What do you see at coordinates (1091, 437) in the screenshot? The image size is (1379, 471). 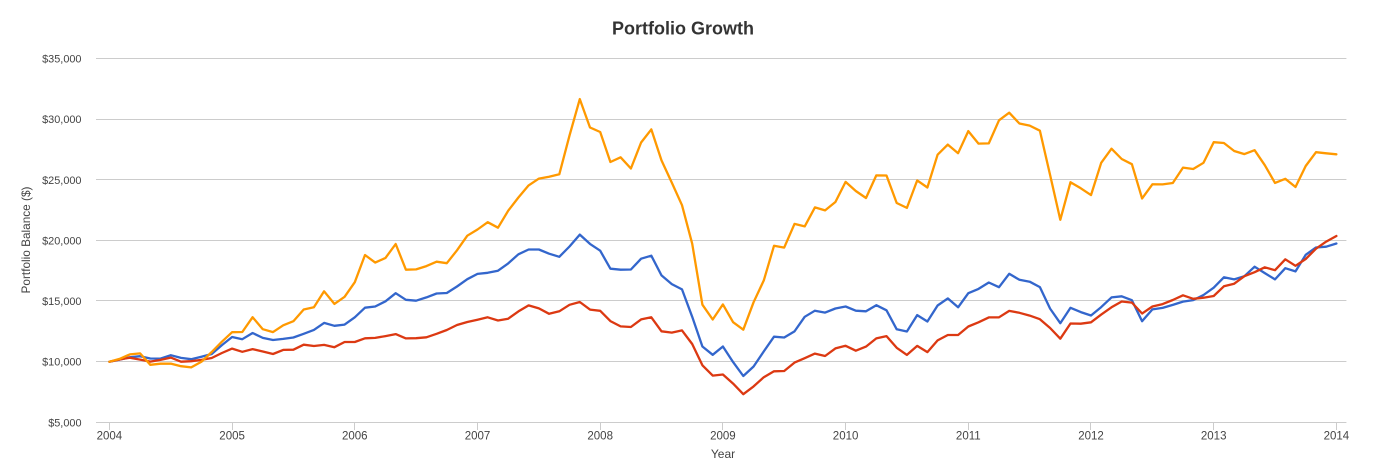 I see `svg-text: 2012` at bounding box center [1091, 437].